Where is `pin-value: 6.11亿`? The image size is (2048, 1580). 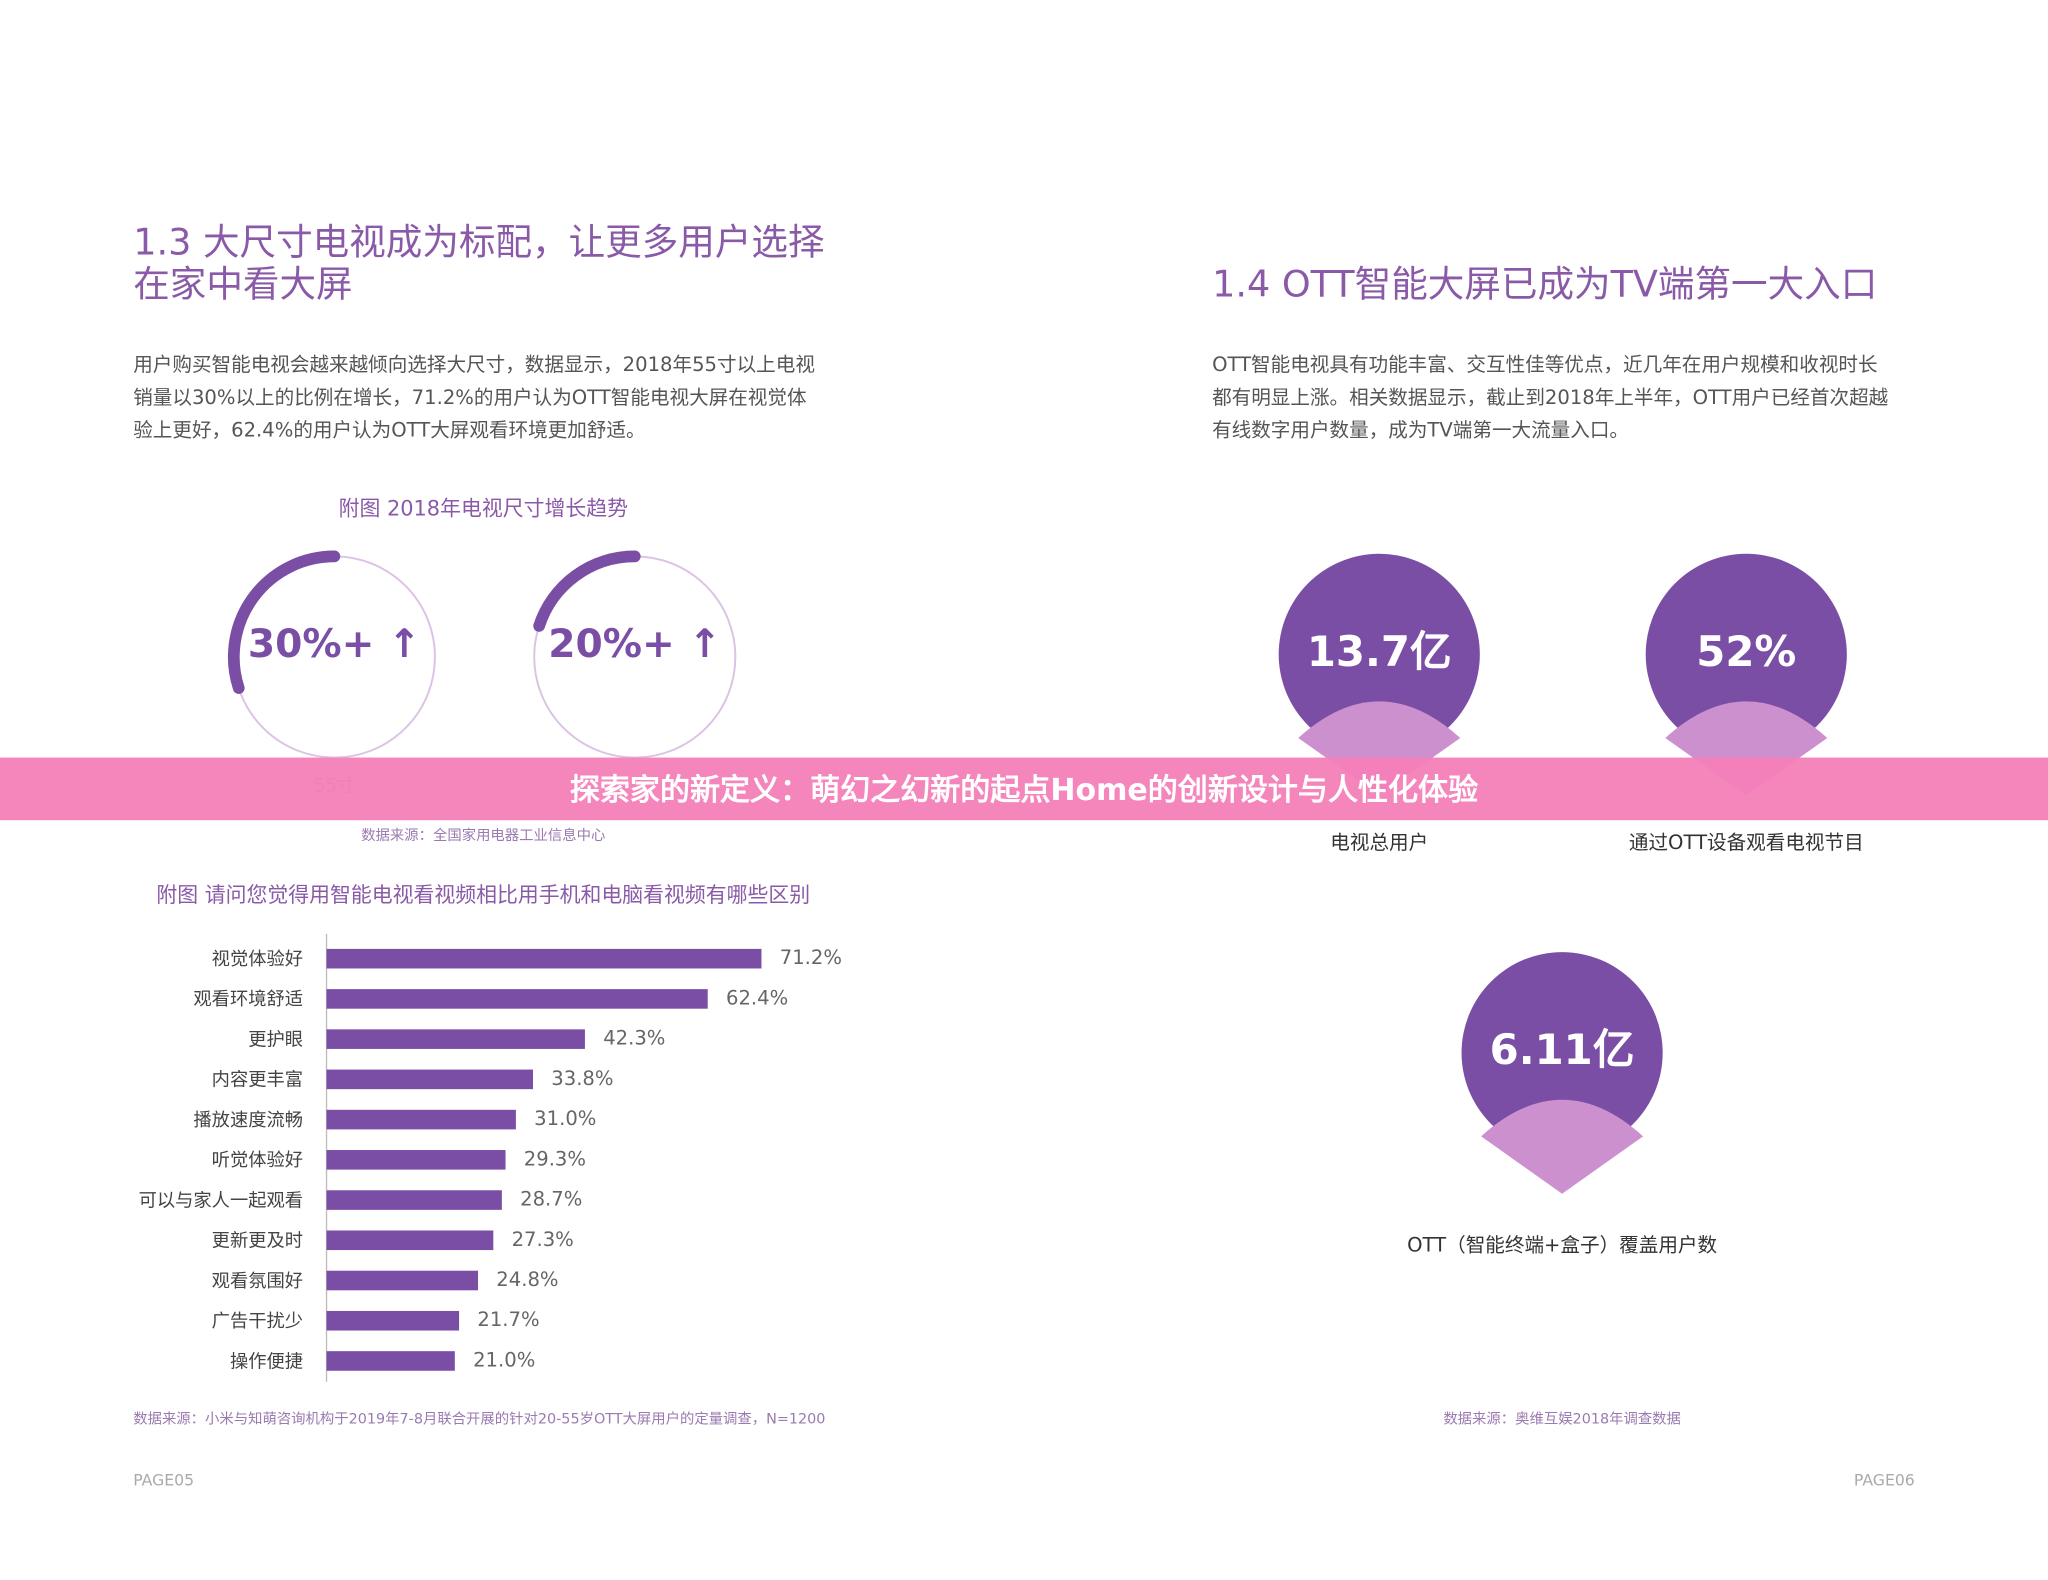
pin-value: 6.11亿 is located at coordinates (1562, 1049).